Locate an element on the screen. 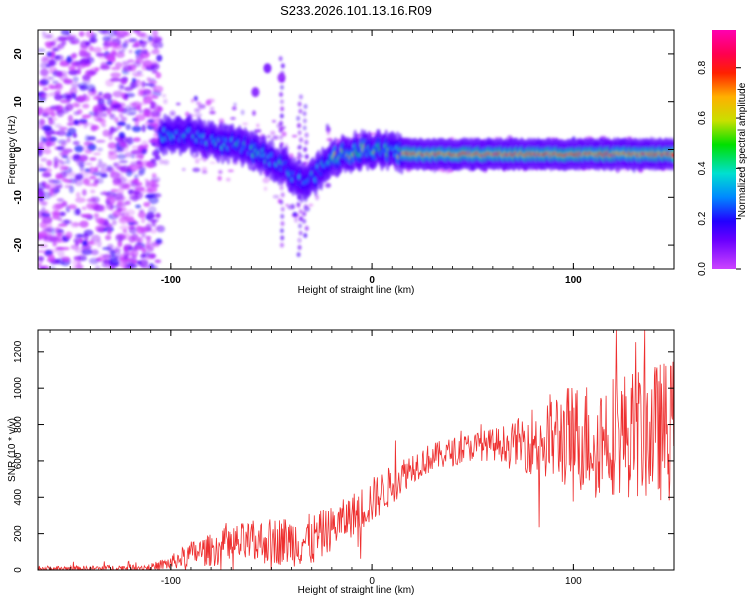 The image size is (750, 600). y-tick-label: 10 is located at coordinates (18, 102).